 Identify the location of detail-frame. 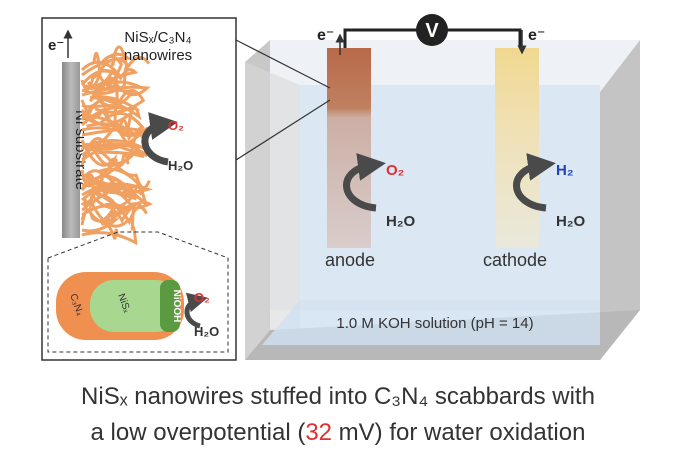
(138, 292).